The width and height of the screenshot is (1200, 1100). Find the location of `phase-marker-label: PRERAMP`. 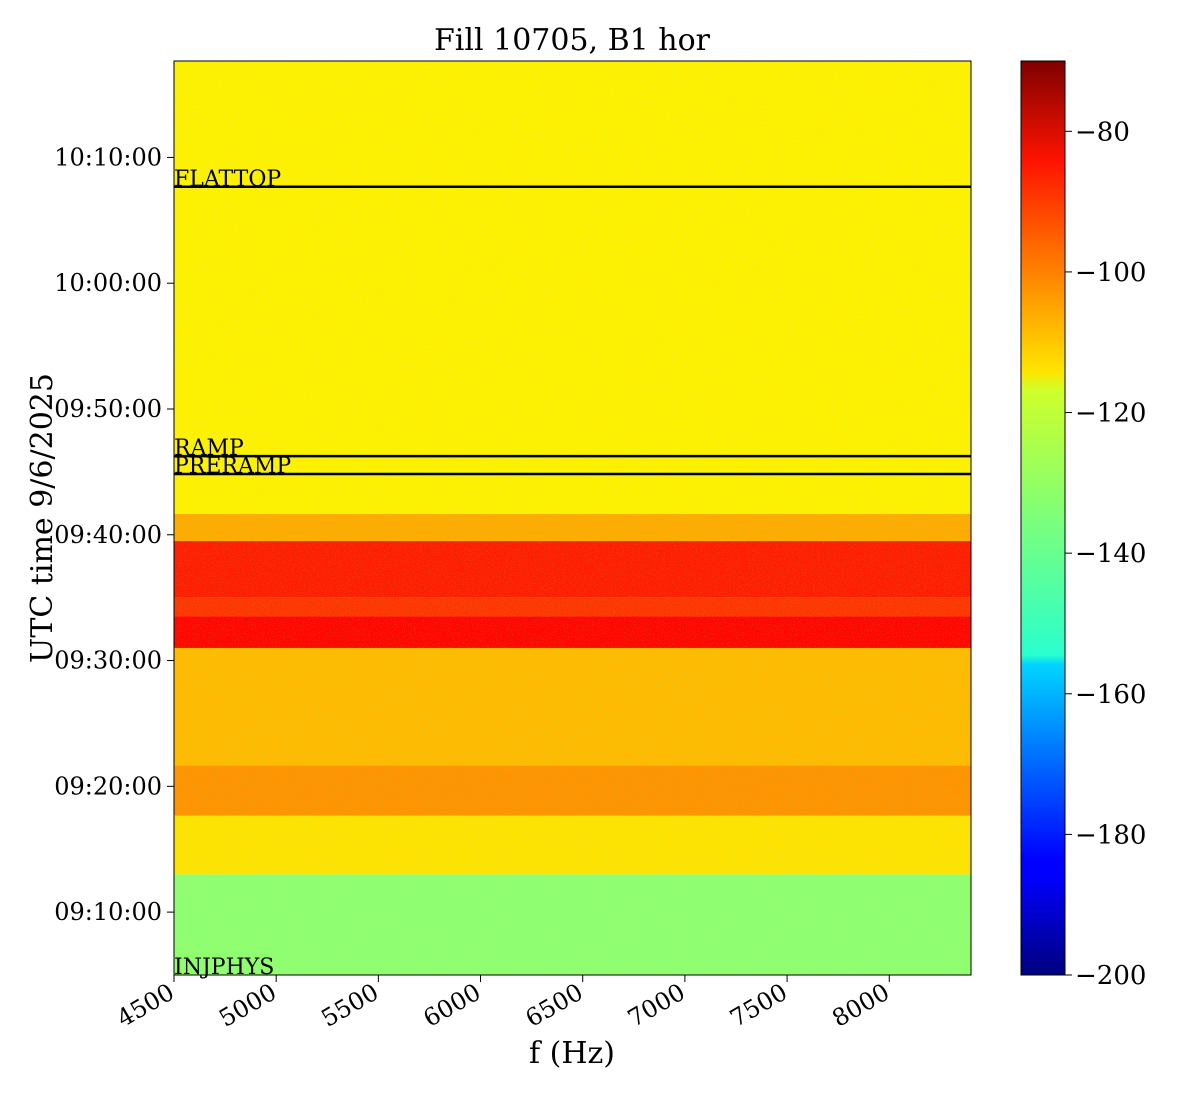

phase-marker-label: PRERAMP is located at coordinates (232, 466).